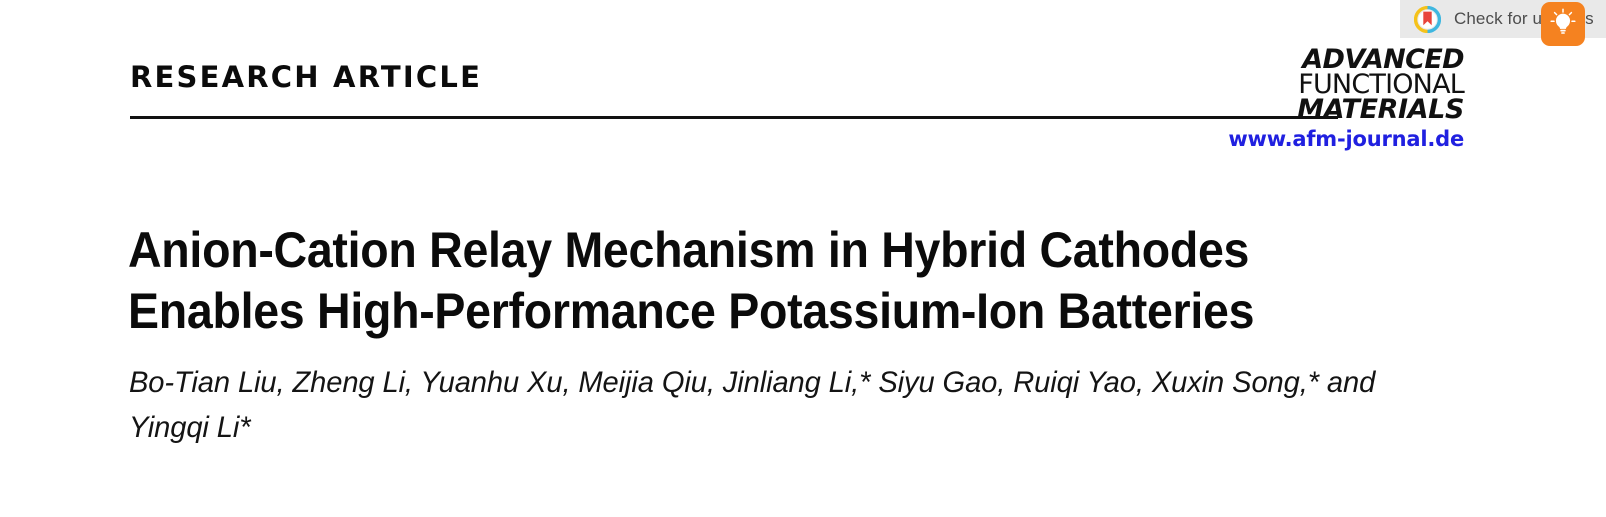 Image resolution: width=1606 pixels, height=517 pixels. I want to click on lightbulb-button, so click(1563, 24).